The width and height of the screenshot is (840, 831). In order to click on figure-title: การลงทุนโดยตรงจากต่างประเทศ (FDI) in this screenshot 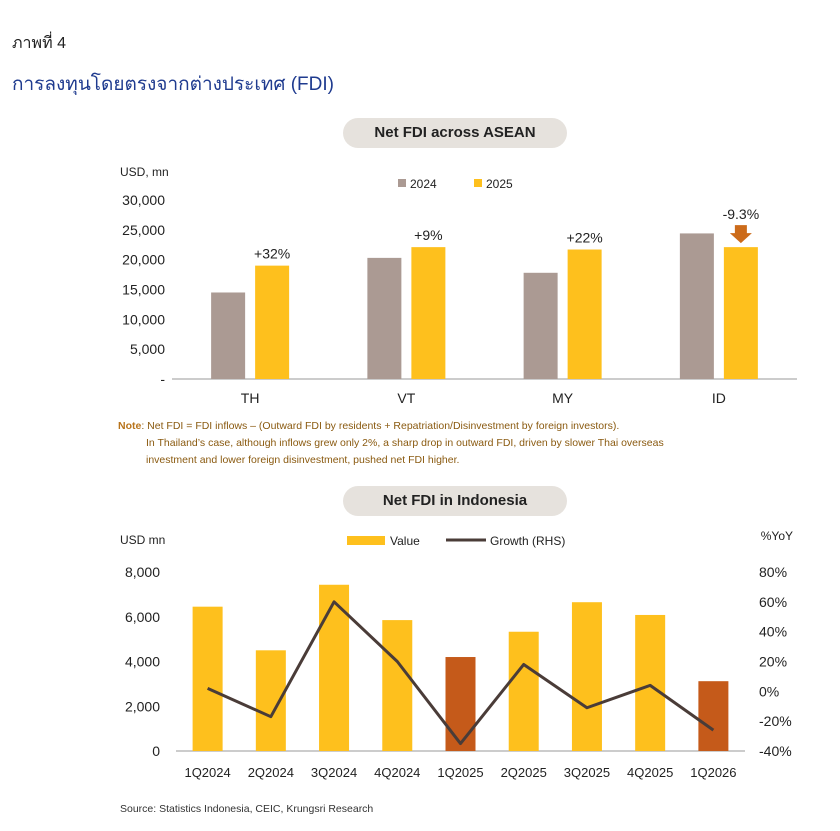, I will do `click(173, 84)`.